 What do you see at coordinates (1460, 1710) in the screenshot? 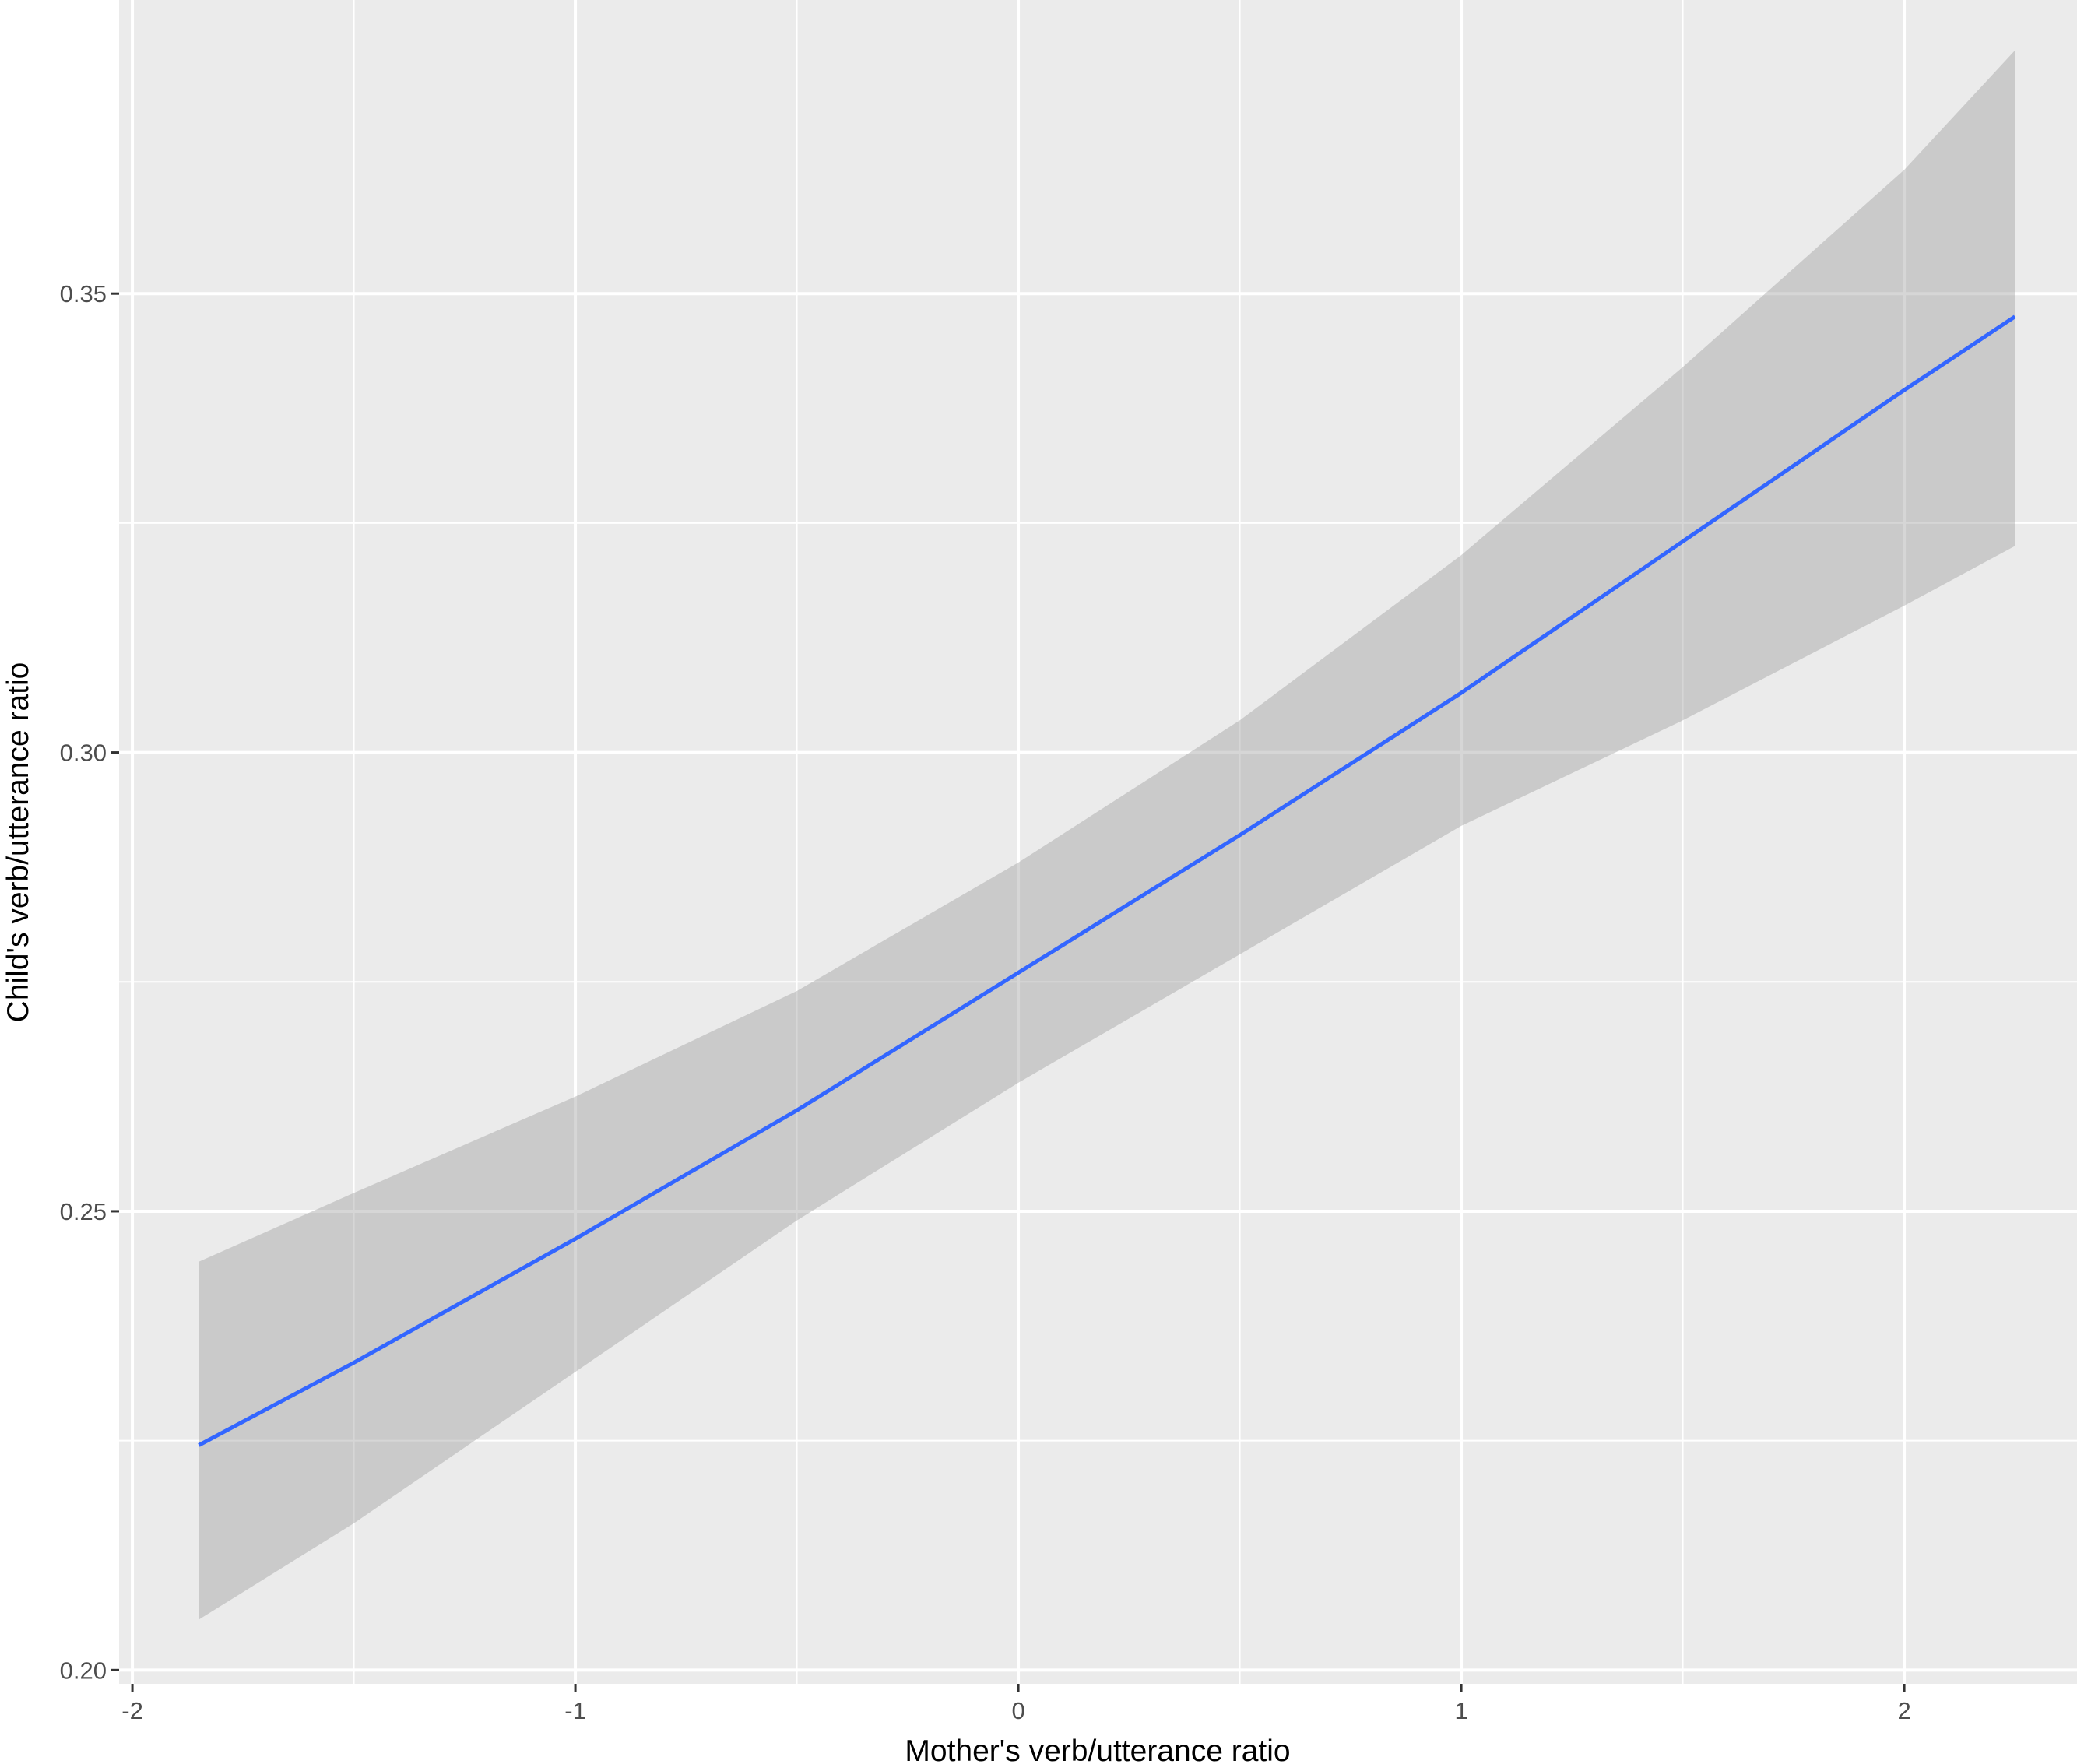
I see `x-tick-label: 1` at bounding box center [1460, 1710].